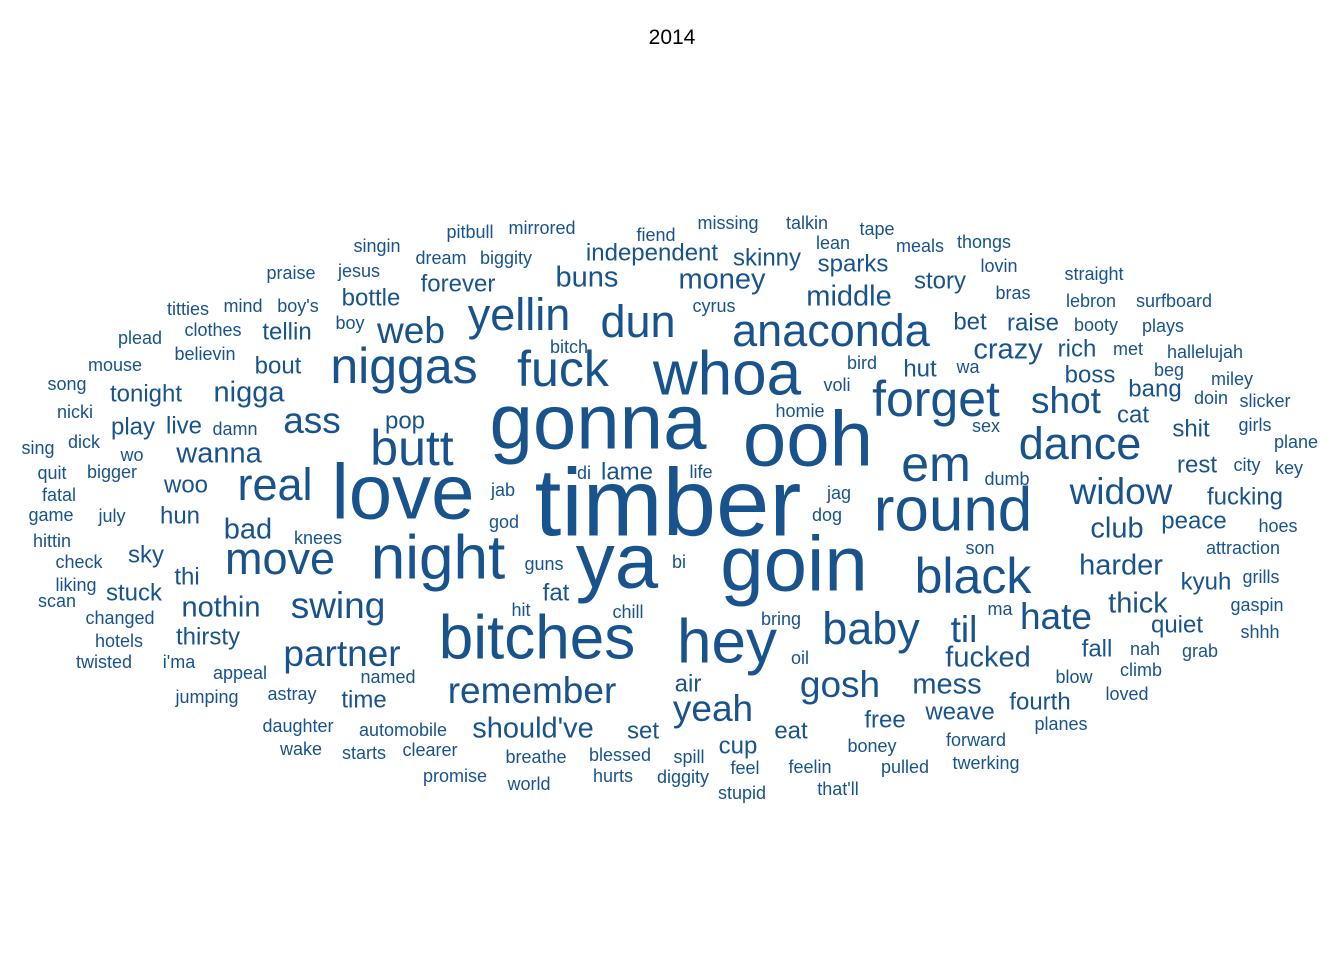 This screenshot has width=1344, height=960. What do you see at coordinates (1245, 496) in the screenshot?
I see `word-fucking: fucking` at bounding box center [1245, 496].